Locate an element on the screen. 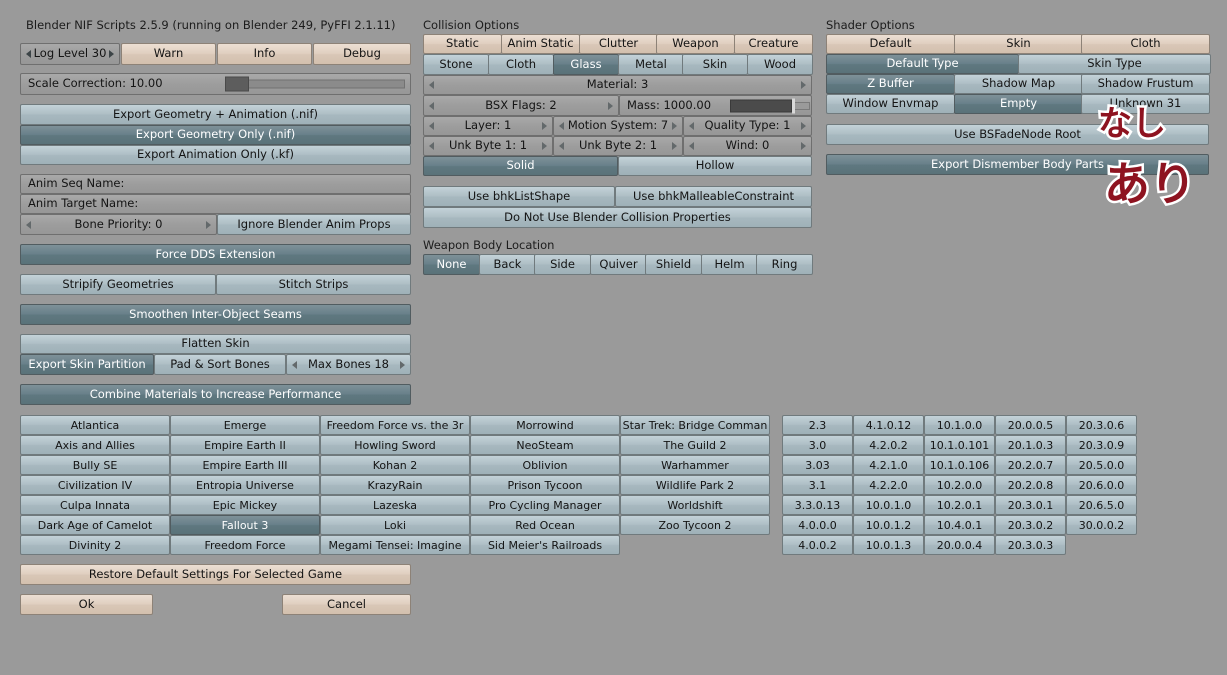  motion-system-stepper: Motion System: 7 is located at coordinates (618, 126).